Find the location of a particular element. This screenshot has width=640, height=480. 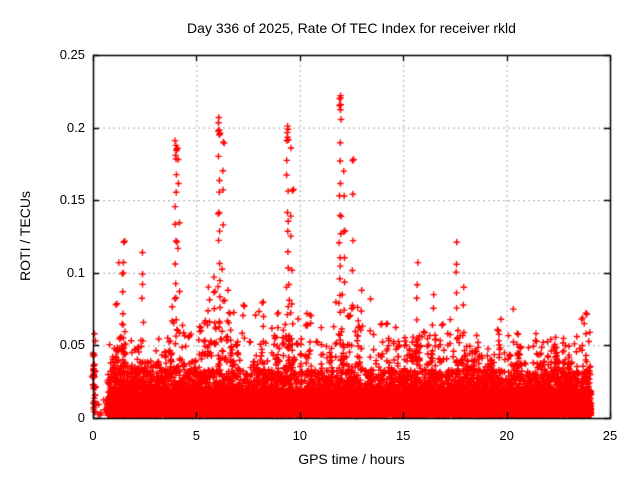

y-tick-label: 0.1 is located at coordinates (75, 272).